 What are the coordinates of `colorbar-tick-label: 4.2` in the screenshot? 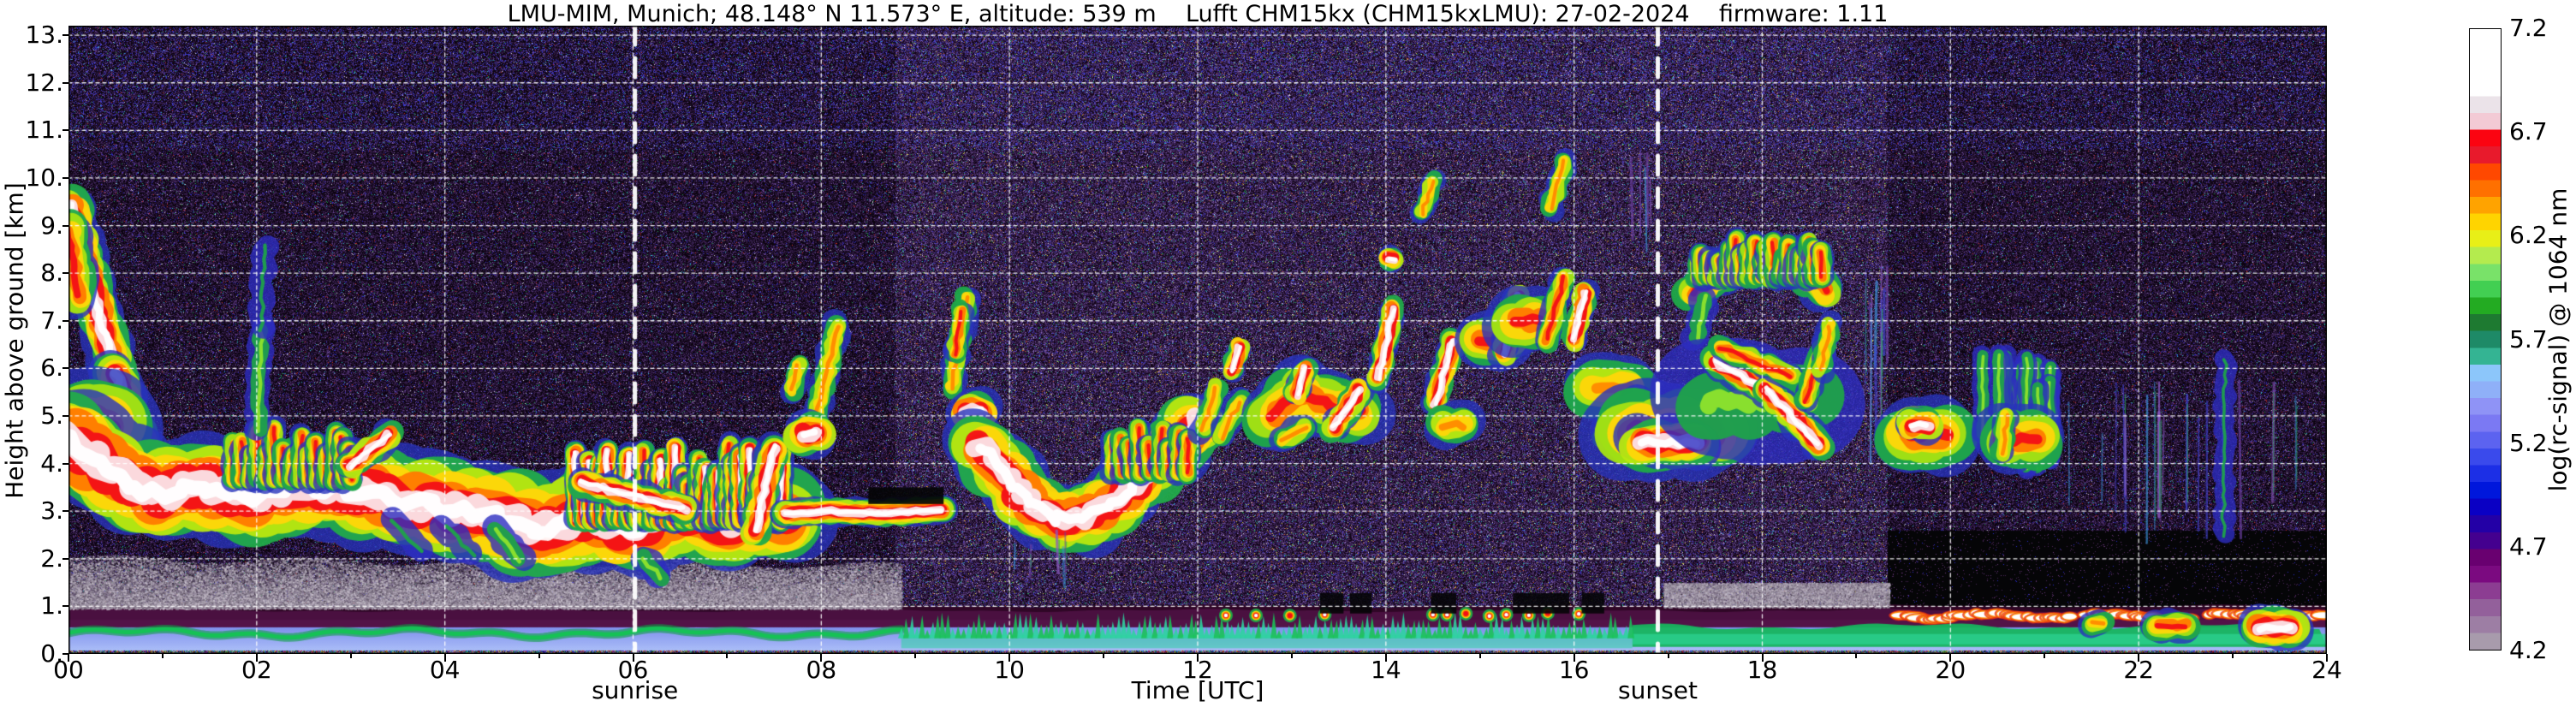 It's located at (2529, 650).